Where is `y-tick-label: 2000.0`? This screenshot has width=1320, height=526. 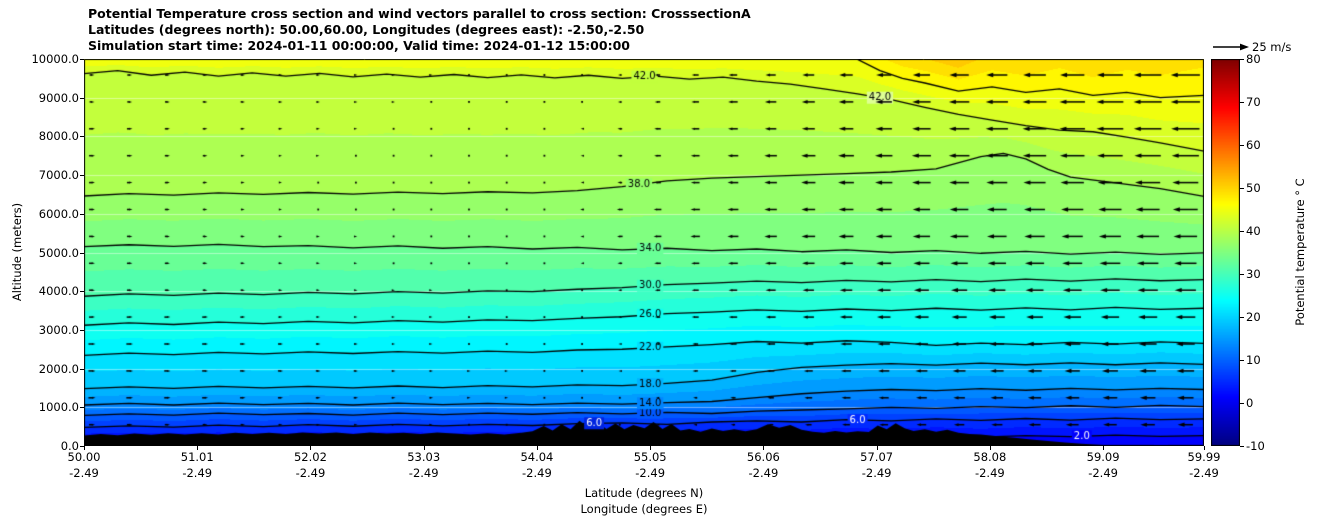
y-tick-label: 2000.0 is located at coordinates (58, 368).